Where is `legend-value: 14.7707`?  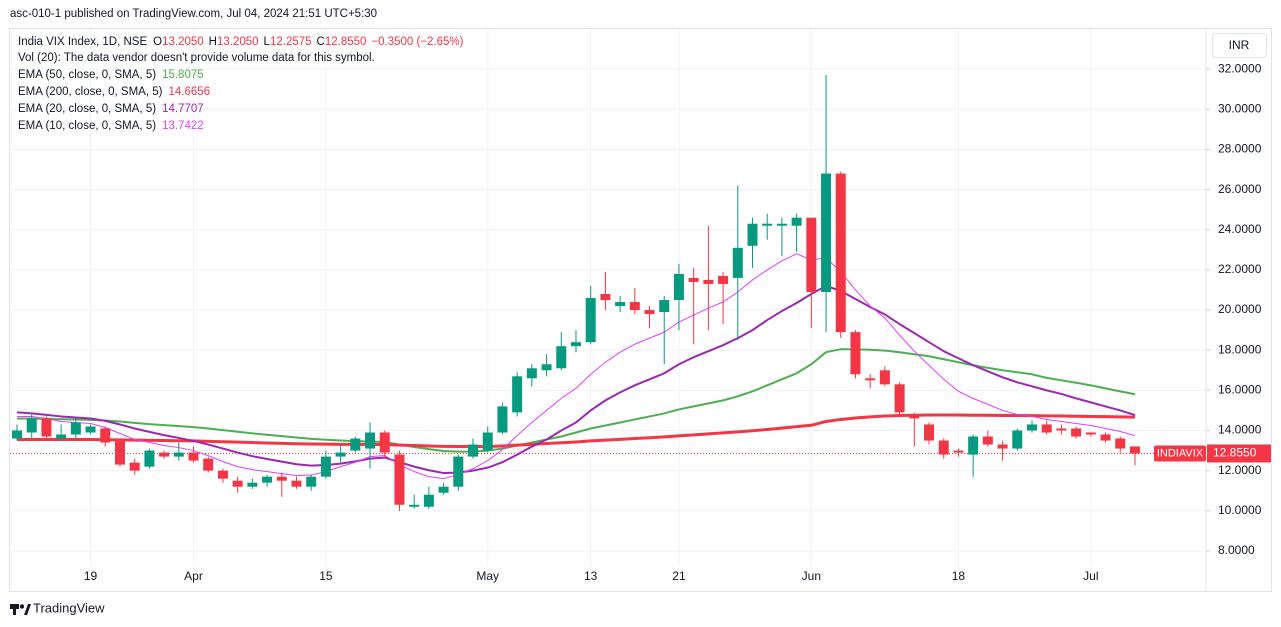 legend-value: 14.7707 is located at coordinates (183, 109).